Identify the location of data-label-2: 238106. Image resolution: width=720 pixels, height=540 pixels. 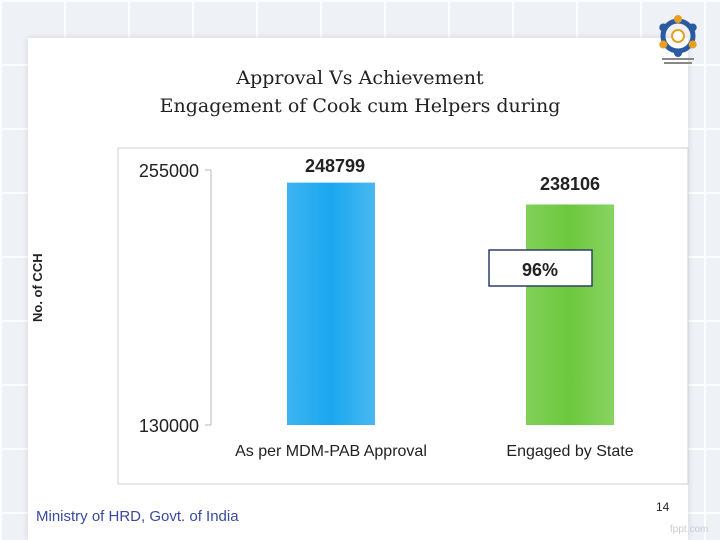
(570, 184).